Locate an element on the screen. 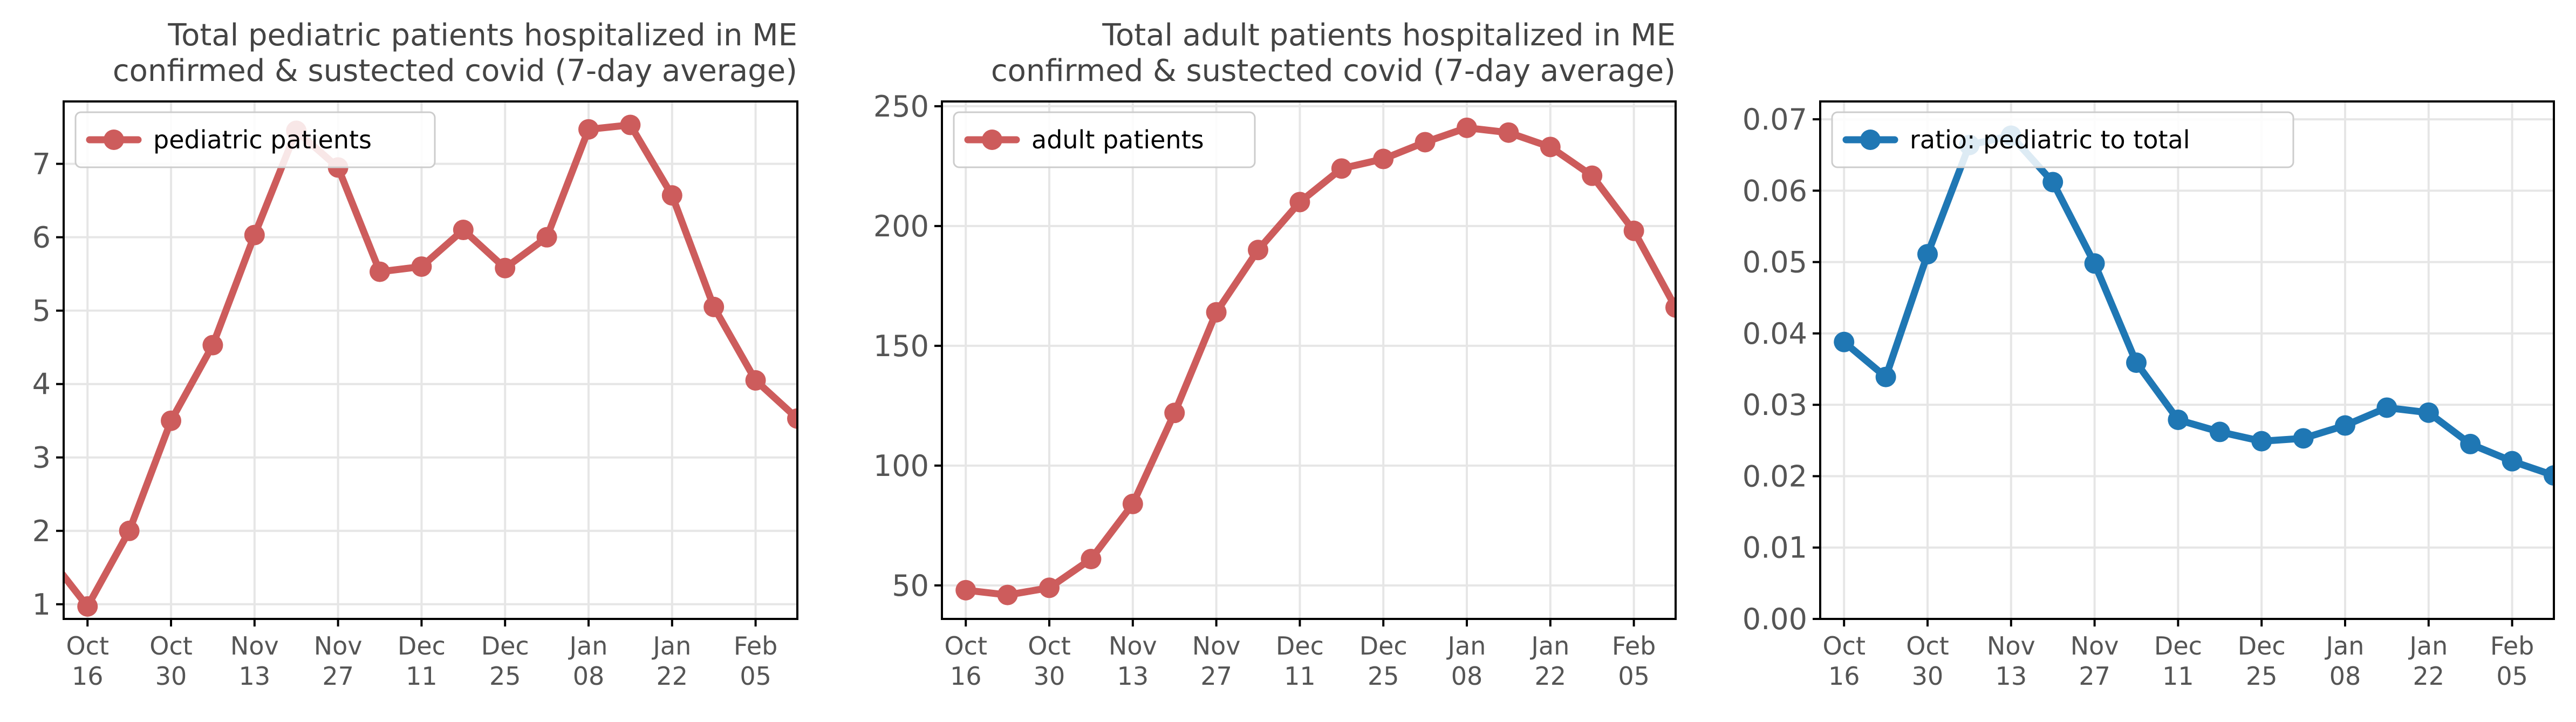 The height and width of the screenshot is (722, 2576). legend-label: pediatric patients is located at coordinates (262, 139).